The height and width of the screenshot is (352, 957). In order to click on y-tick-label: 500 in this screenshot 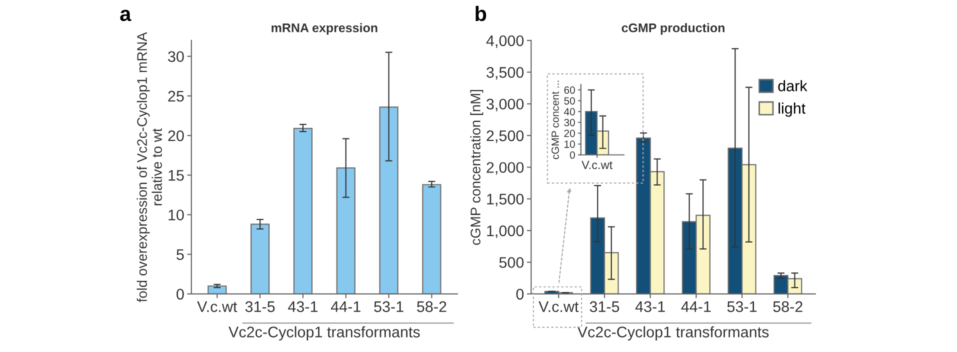, I will do `click(511, 262)`.